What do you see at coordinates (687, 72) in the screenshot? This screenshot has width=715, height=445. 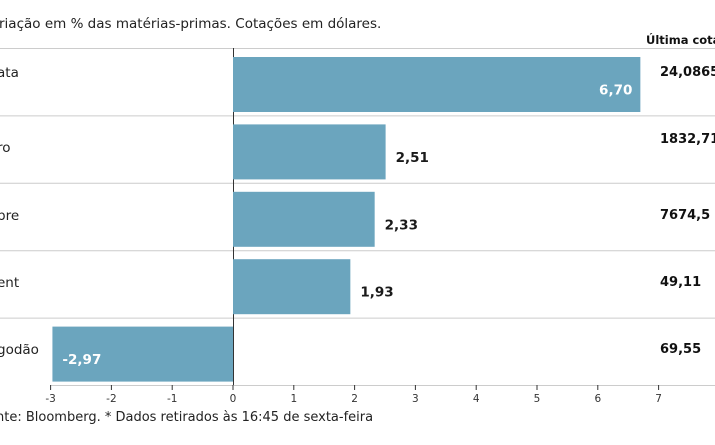 I see `quote-value: 24,0865` at bounding box center [687, 72].